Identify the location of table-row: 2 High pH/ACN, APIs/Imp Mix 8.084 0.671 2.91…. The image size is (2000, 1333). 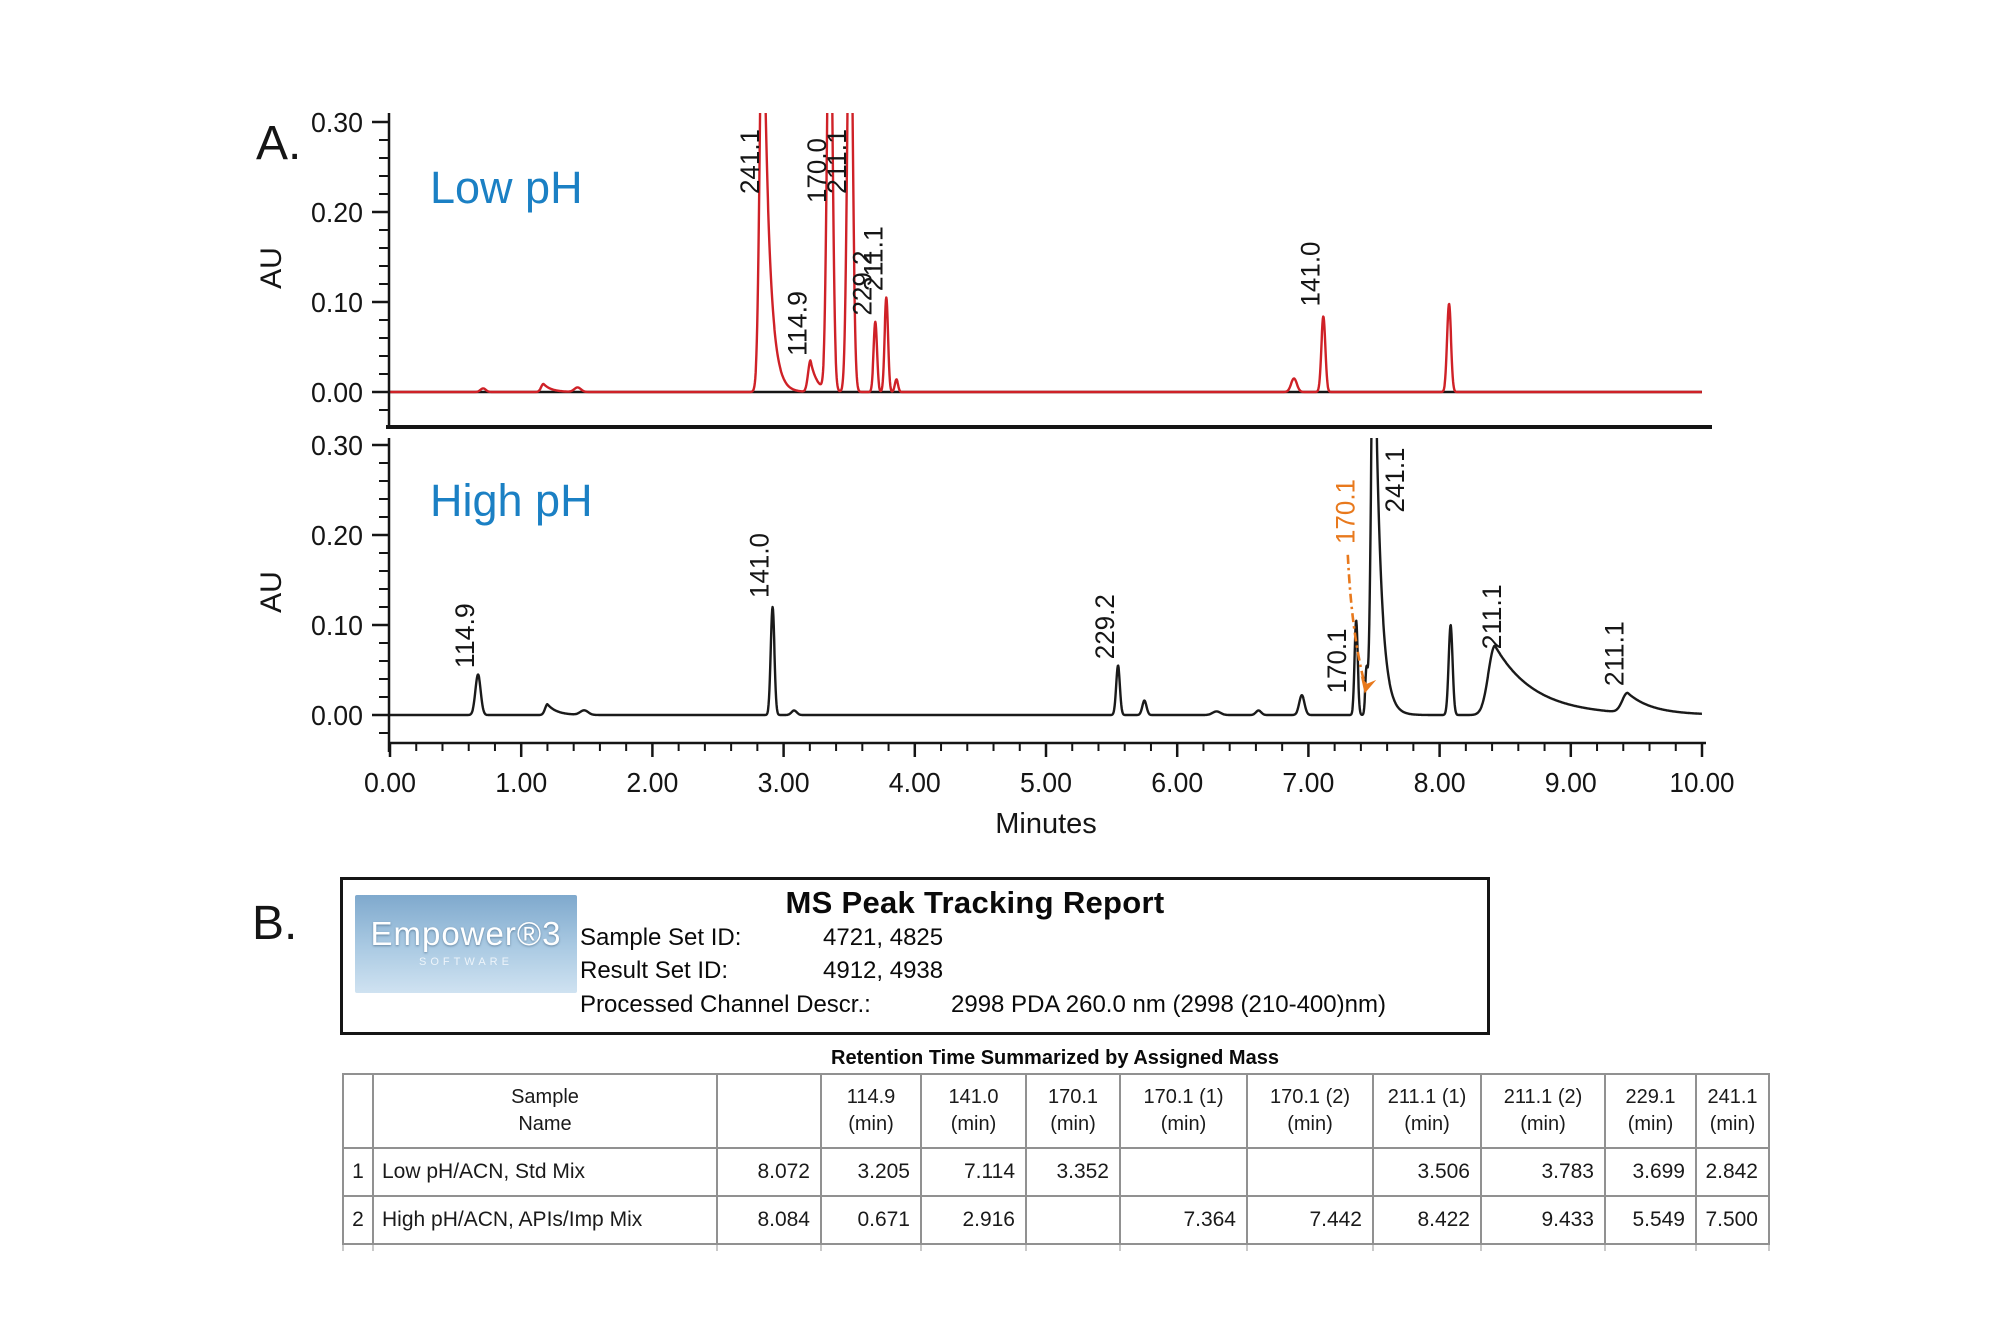
(1056, 1220).